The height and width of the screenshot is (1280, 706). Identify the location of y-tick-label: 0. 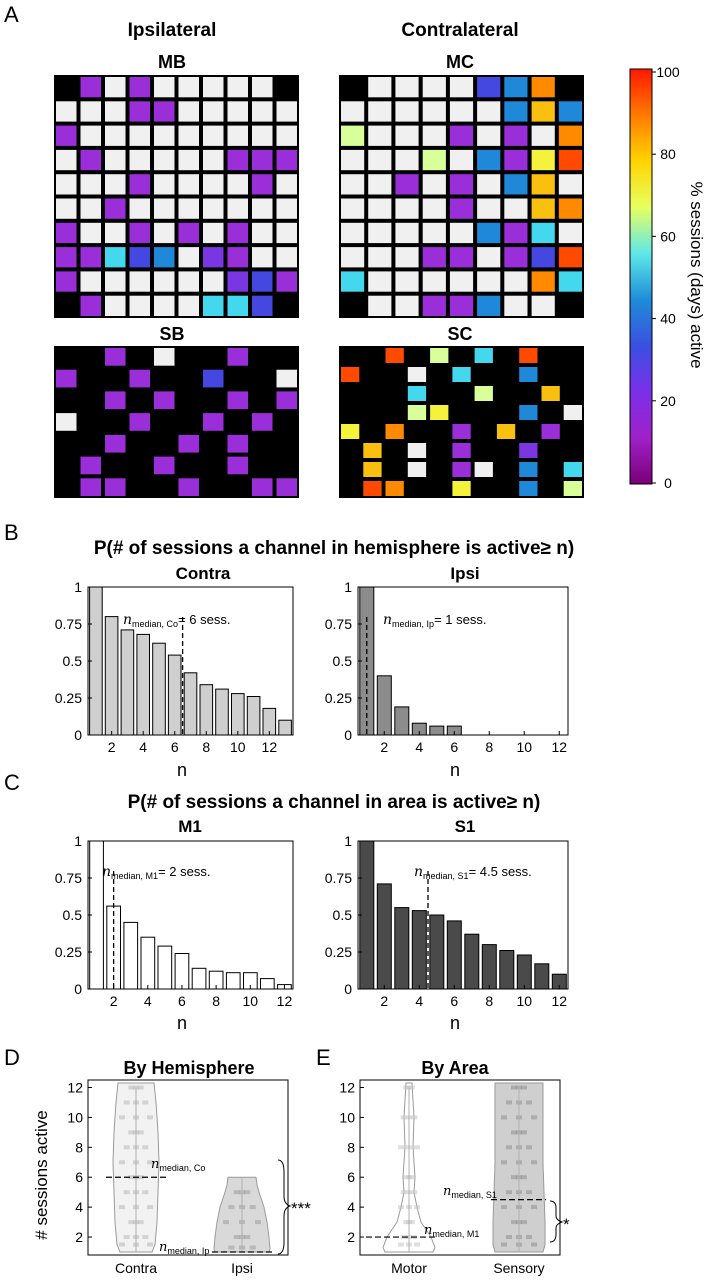
(348, 735).